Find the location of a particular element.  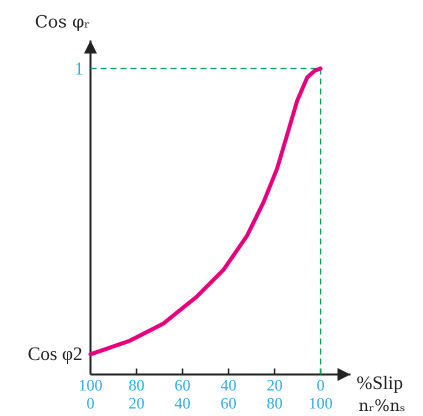

x2-tick-label: 100 is located at coordinates (320, 404).